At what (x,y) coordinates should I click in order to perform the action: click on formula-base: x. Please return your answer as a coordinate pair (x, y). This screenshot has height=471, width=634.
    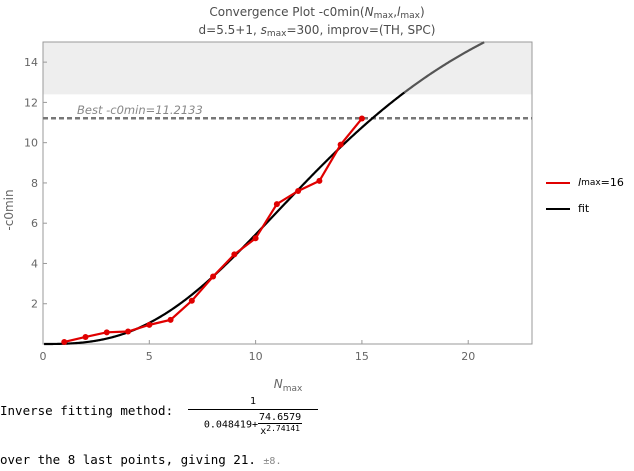
    Looking at the image, I should click on (263, 431).